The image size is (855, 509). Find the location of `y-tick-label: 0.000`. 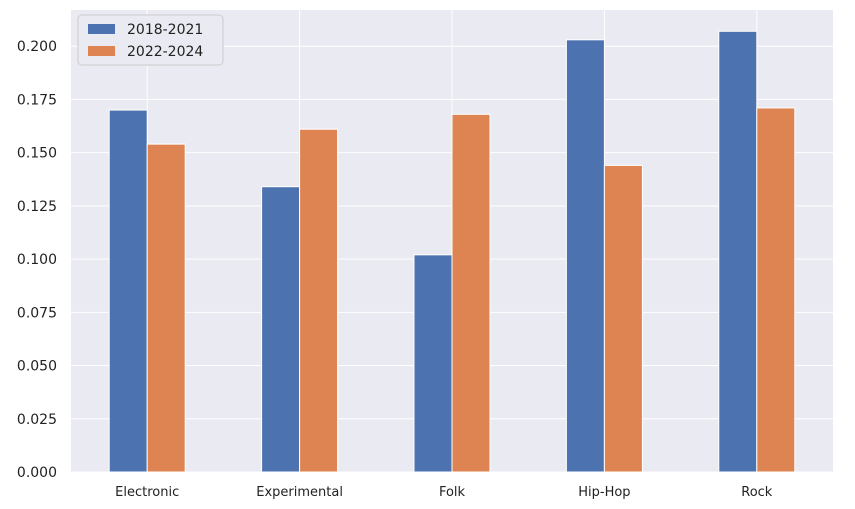

y-tick-label: 0.000 is located at coordinates (37, 473).